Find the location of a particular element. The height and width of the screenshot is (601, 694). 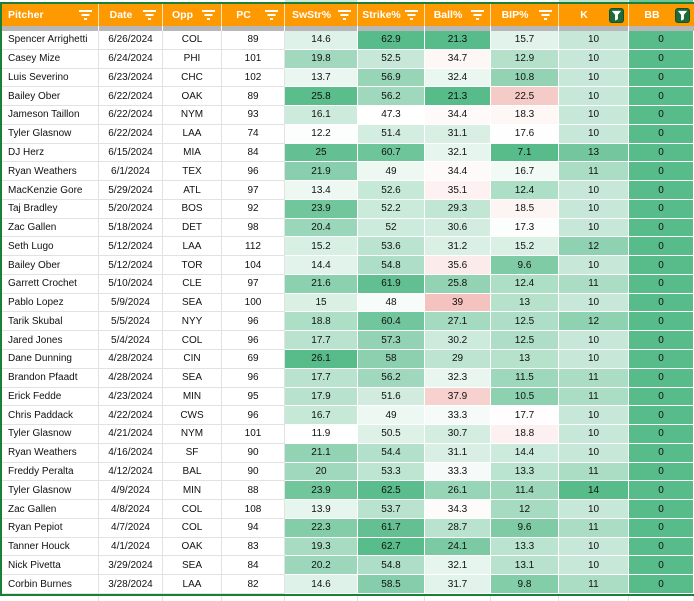

cell-strike: 61.9 is located at coordinates (391, 284).